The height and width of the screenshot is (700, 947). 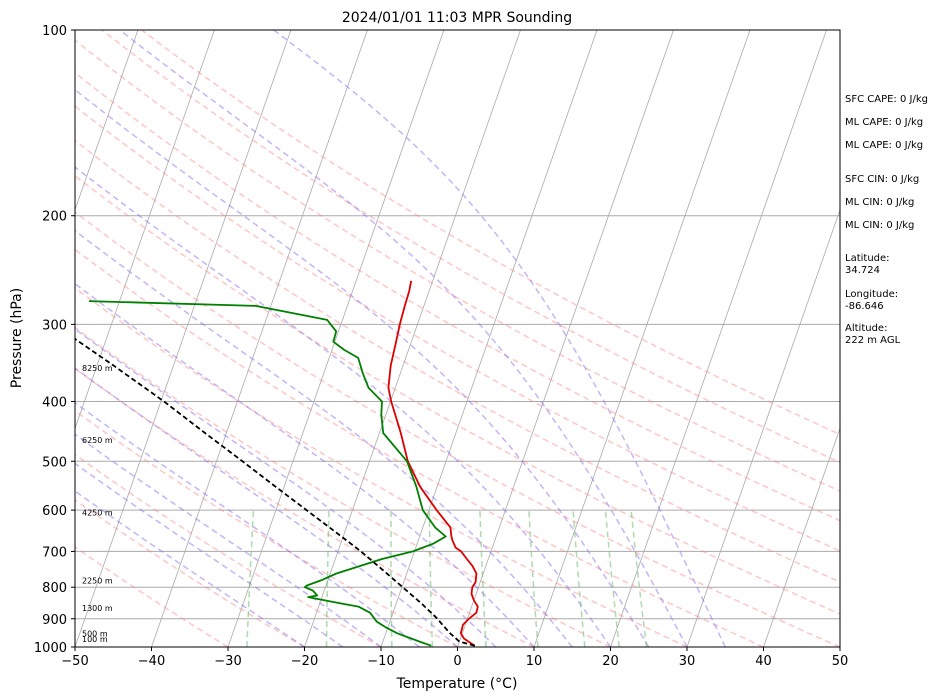 I want to click on location-value: 222 m AGL, so click(x=873, y=340).